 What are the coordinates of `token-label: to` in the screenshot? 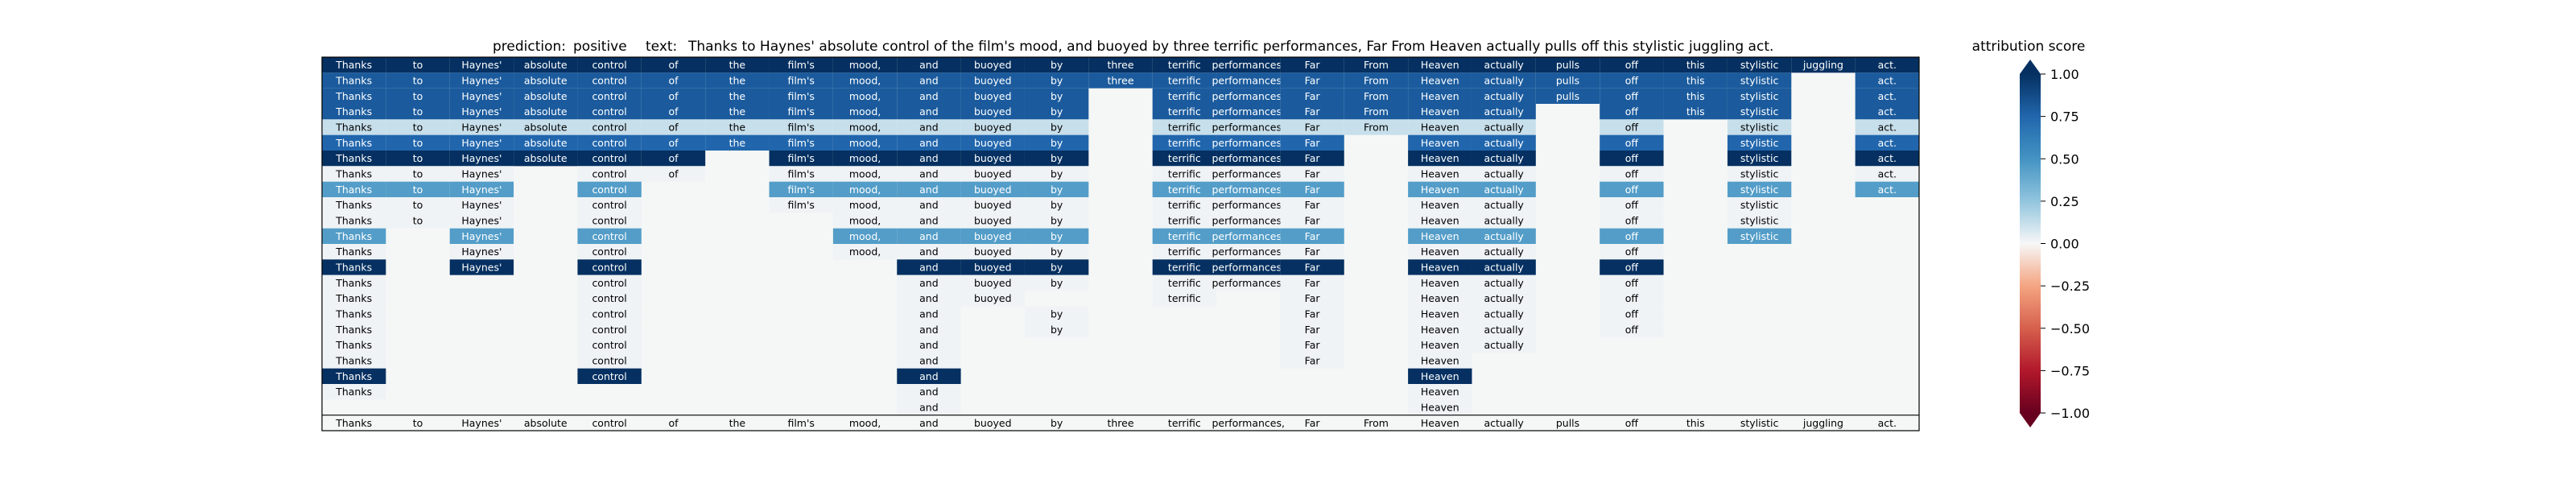 It's located at (418, 221).